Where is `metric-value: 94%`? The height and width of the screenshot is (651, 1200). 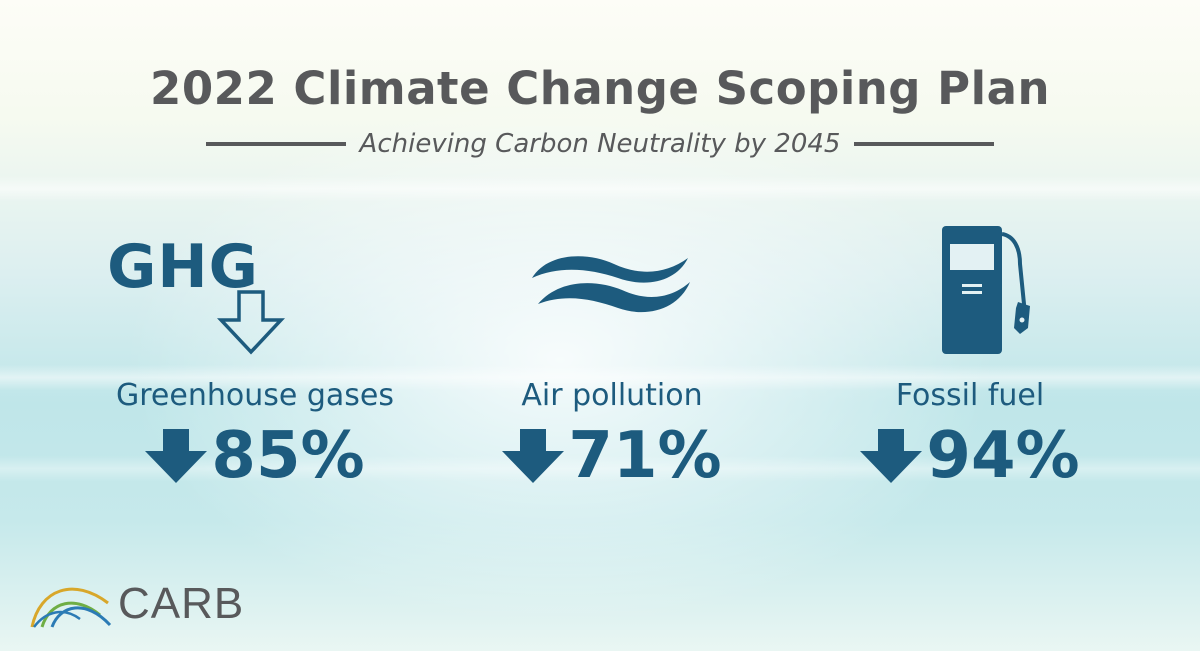
metric-value: 94% is located at coordinates (1003, 456).